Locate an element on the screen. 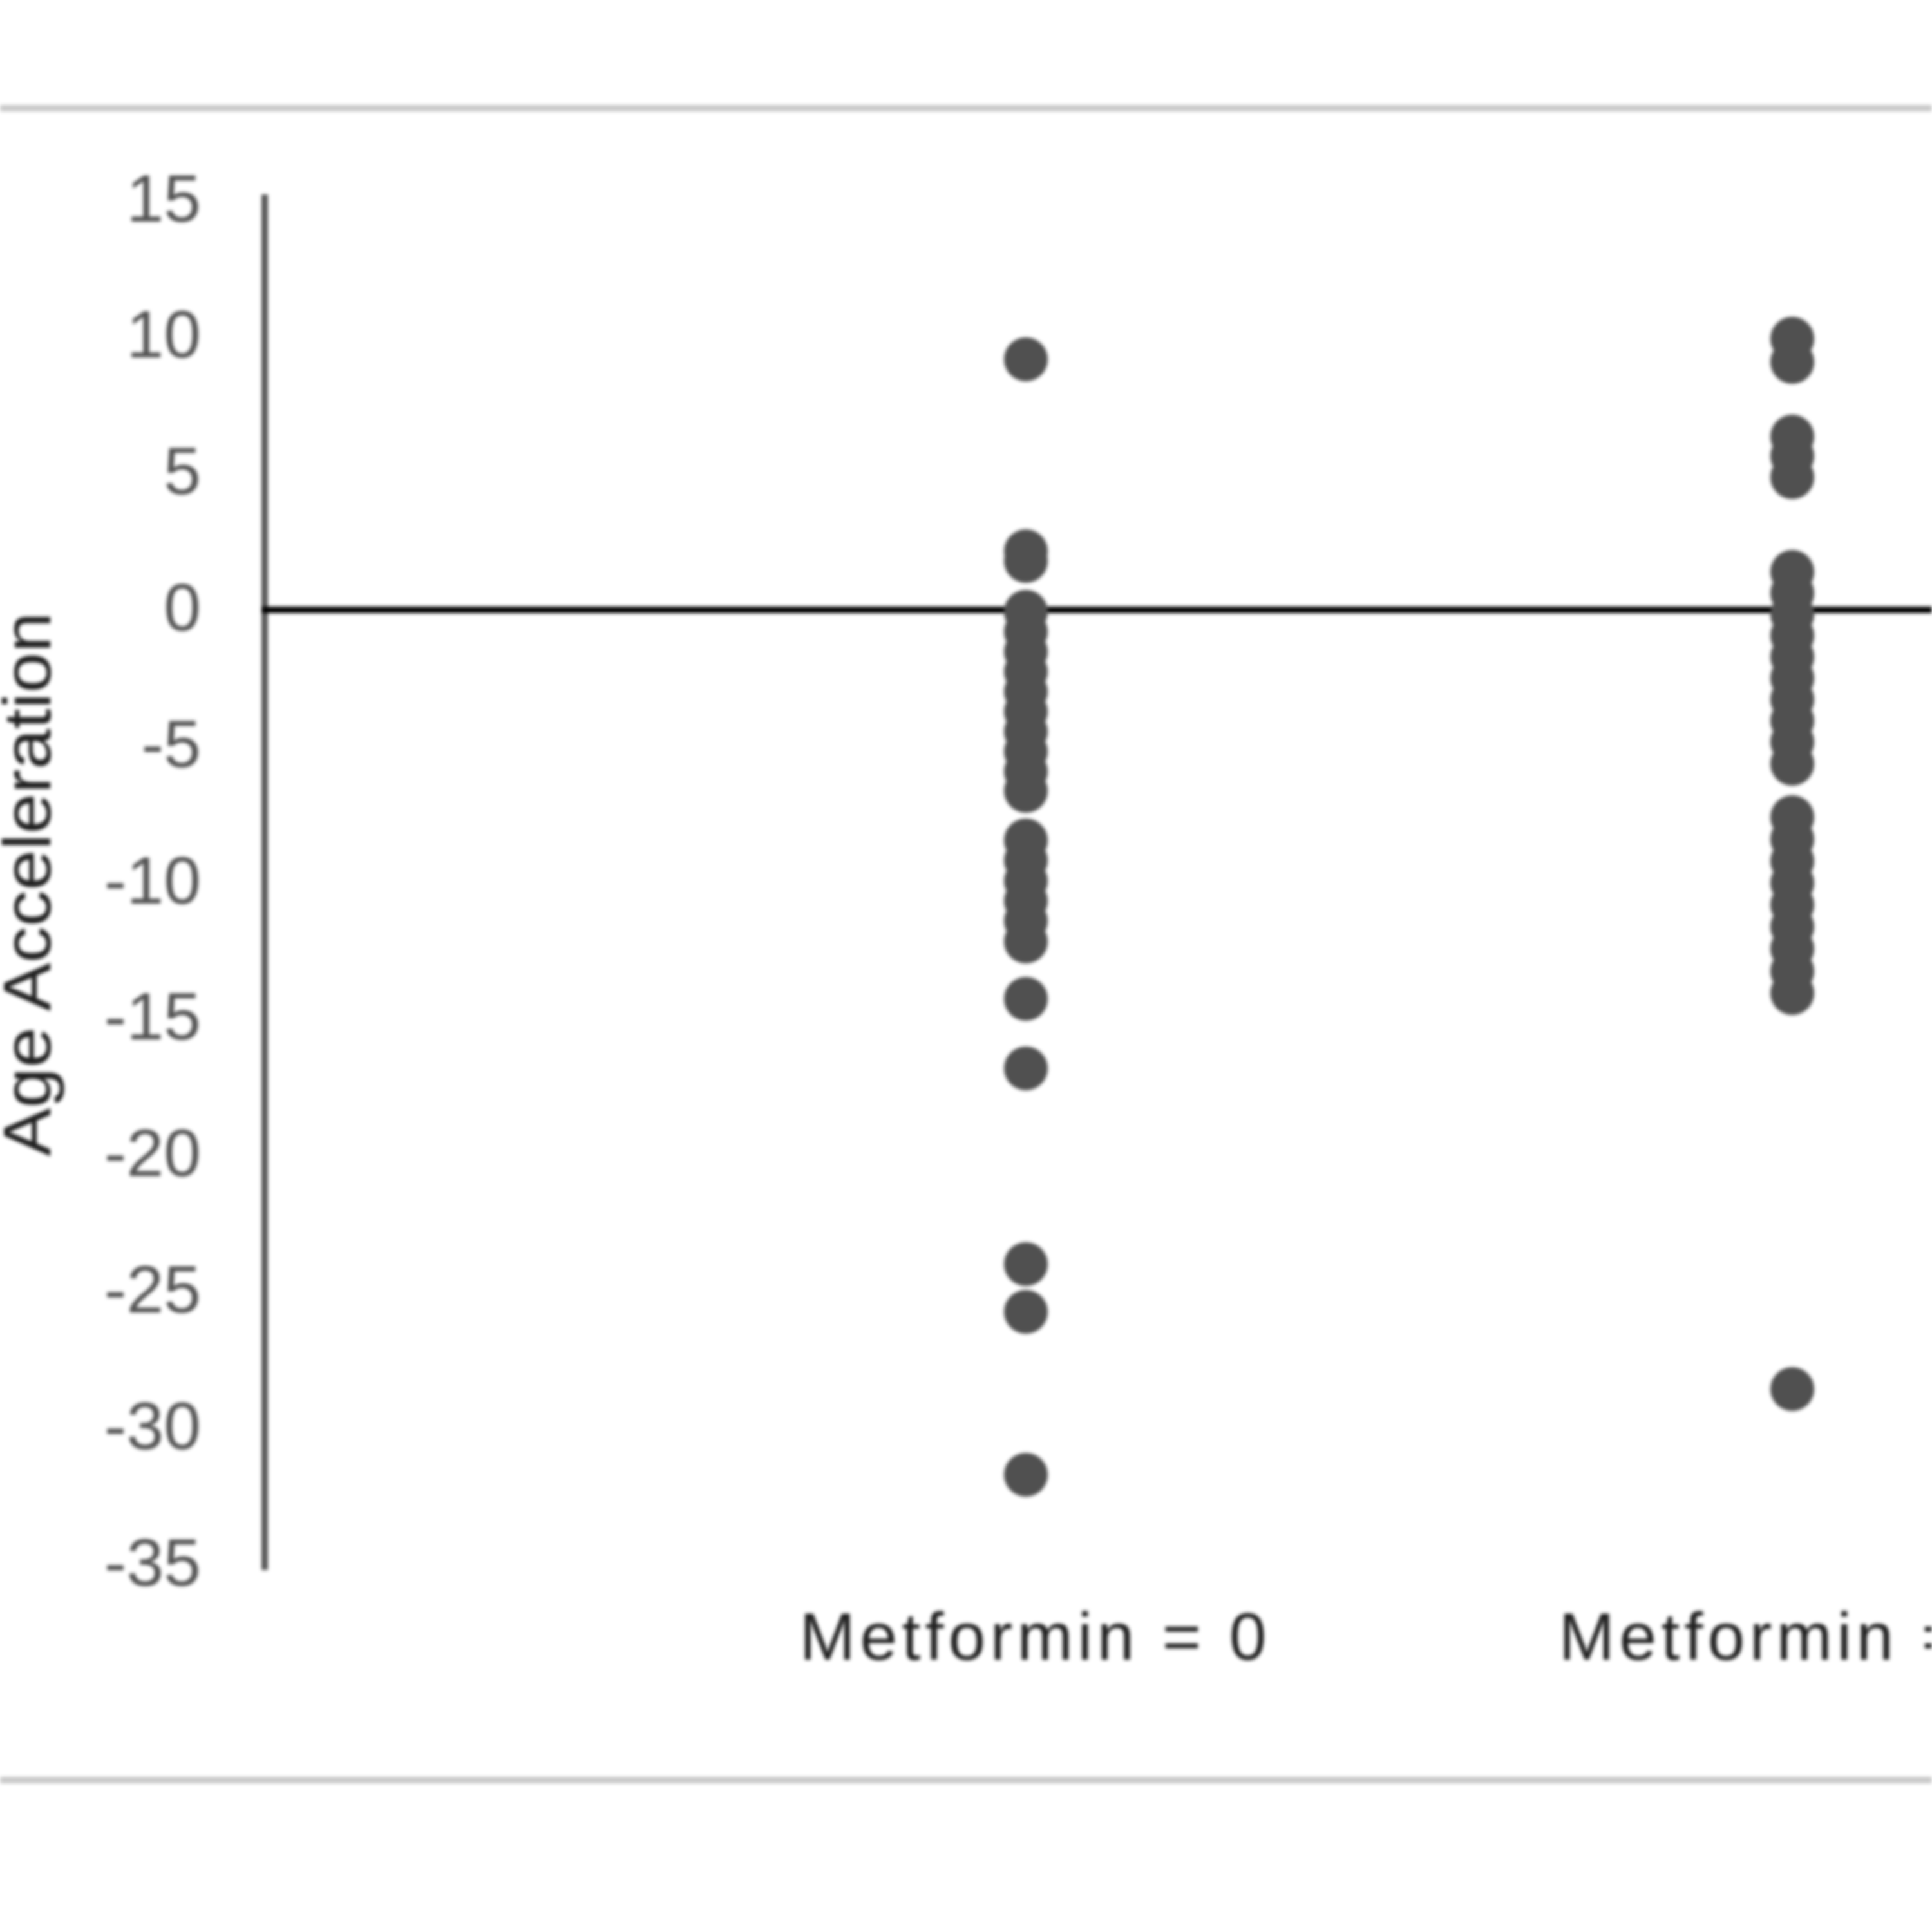 The image size is (1932, 1932). svg-text: -10 is located at coordinates (152, 881).